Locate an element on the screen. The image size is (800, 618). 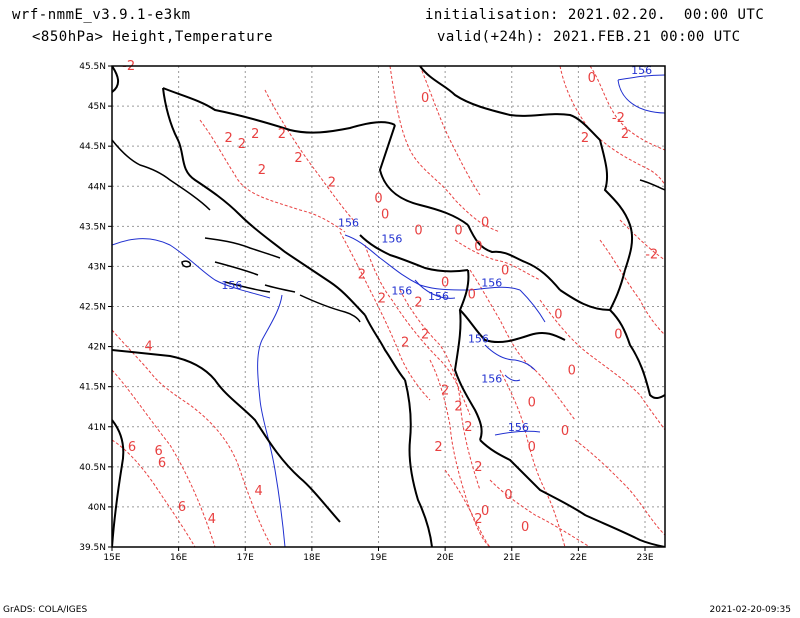
lat-tick-label: 40N is located at coordinates (97, 508).